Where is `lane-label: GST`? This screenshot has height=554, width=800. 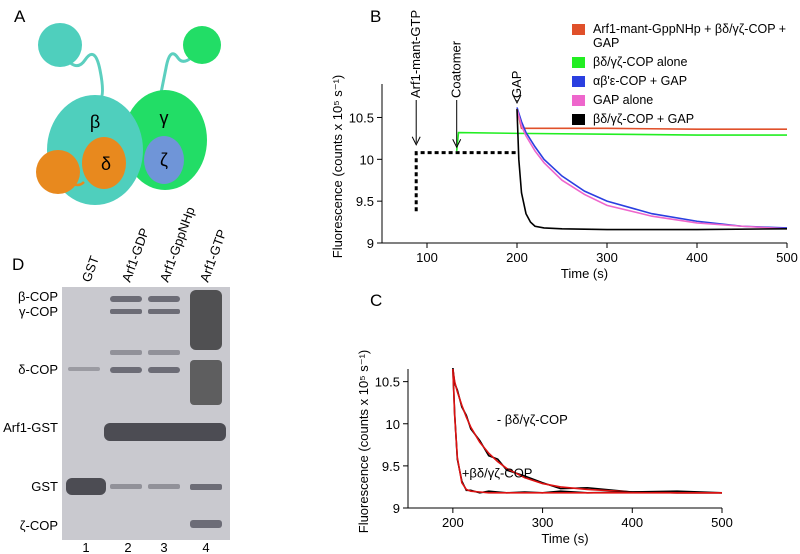 lane-label: GST is located at coordinates (90, 269).